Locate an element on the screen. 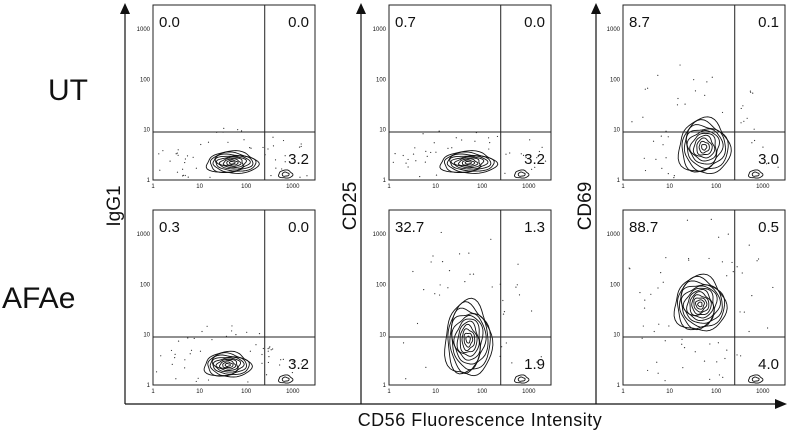 This screenshot has width=791, height=434. y-axis-label-cd25: CD25 is located at coordinates (350, 206).